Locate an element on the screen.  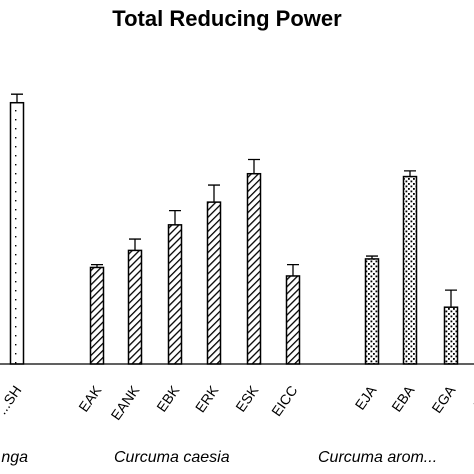
x-tick-label-3: EANK is located at coordinates (124, 402).